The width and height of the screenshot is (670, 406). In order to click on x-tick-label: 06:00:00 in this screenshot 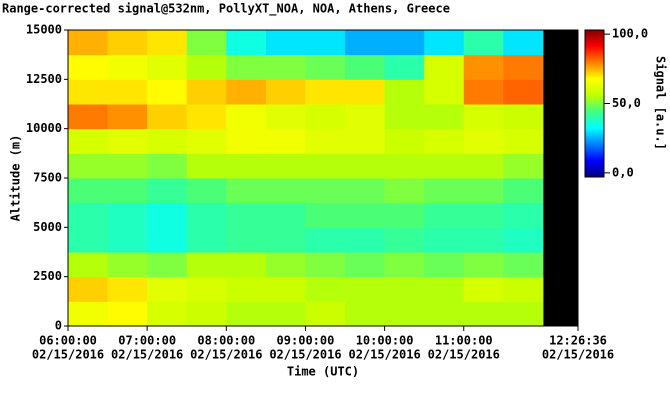, I will do `click(68, 341)`.